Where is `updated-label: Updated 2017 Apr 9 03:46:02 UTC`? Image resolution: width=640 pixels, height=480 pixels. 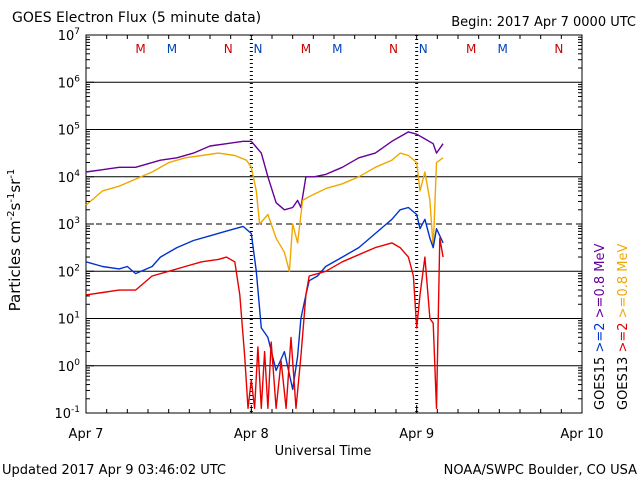
updated-label: Updated 2017 Apr 9 03:46:02 UTC is located at coordinates (114, 470).